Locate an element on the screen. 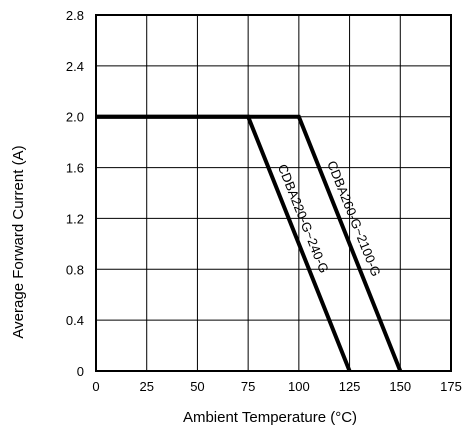  y-tick-label: 2.4 is located at coordinates (75, 66).